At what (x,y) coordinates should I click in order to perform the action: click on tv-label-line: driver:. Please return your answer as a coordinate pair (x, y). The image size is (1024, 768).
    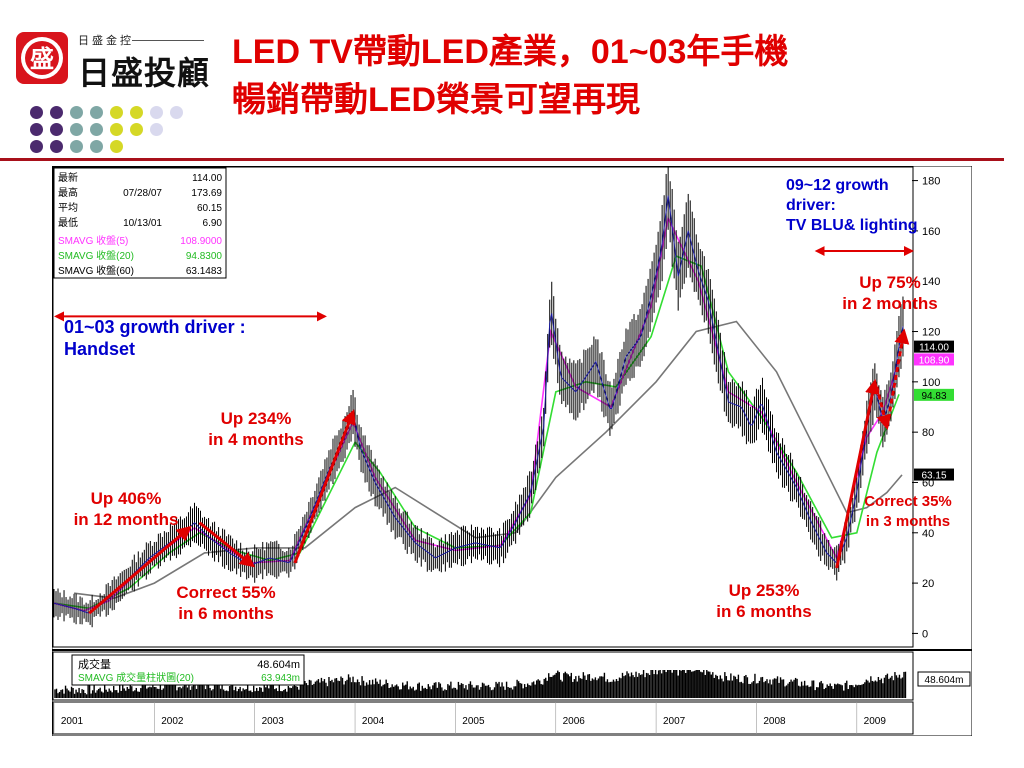
    Looking at the image, I should click on (811, 205).